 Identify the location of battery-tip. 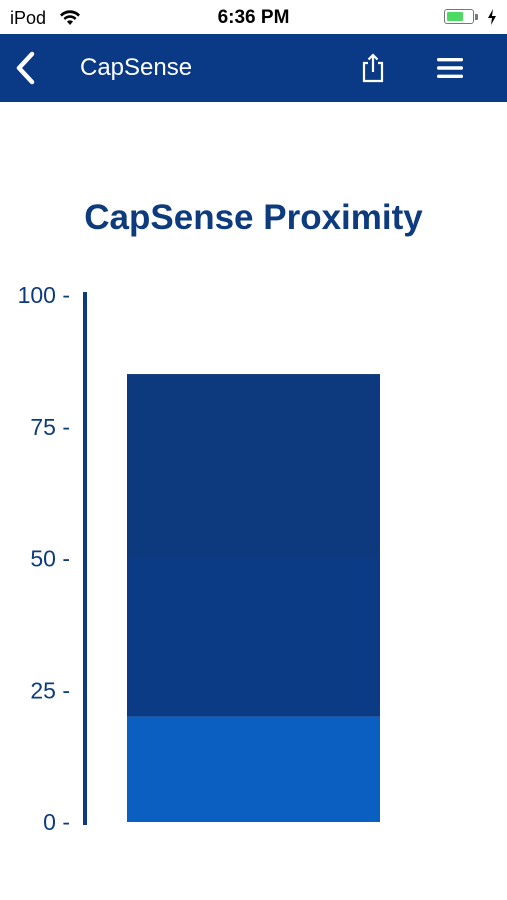
(476, 17).